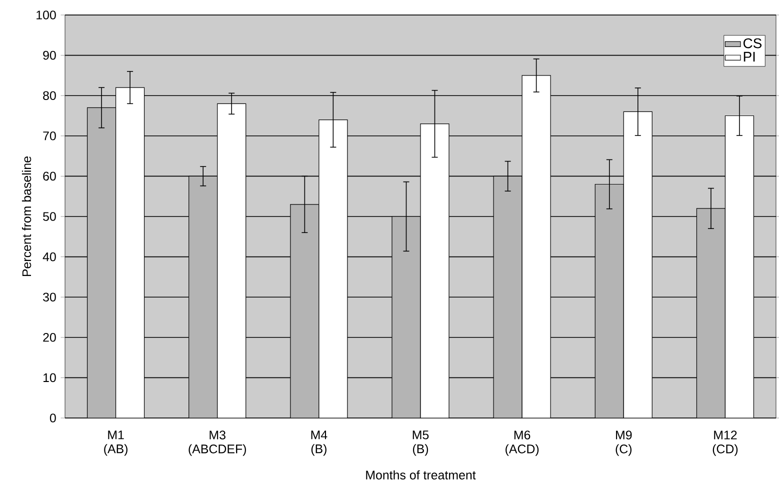  I want to click on x-axis-title: Months of treatment, so click(421, 475).